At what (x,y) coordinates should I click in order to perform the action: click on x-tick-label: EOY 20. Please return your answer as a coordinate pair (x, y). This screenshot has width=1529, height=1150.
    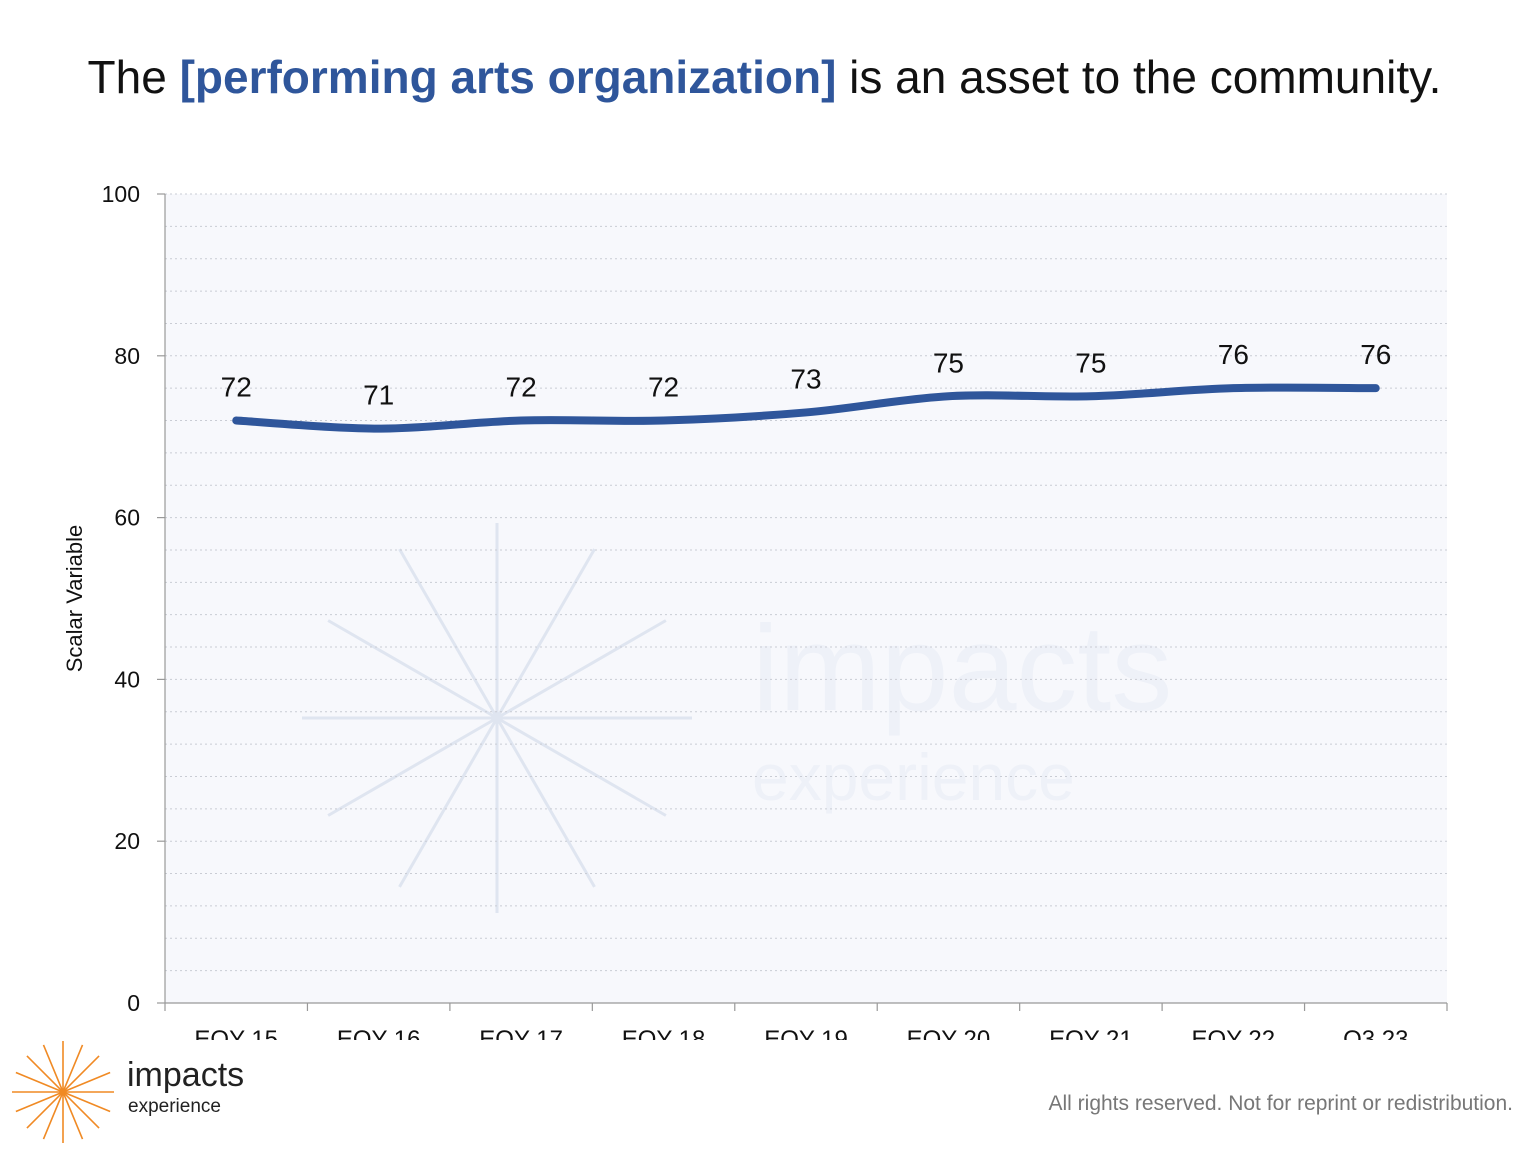
    Looking at the image, I should click on (949, 1033).